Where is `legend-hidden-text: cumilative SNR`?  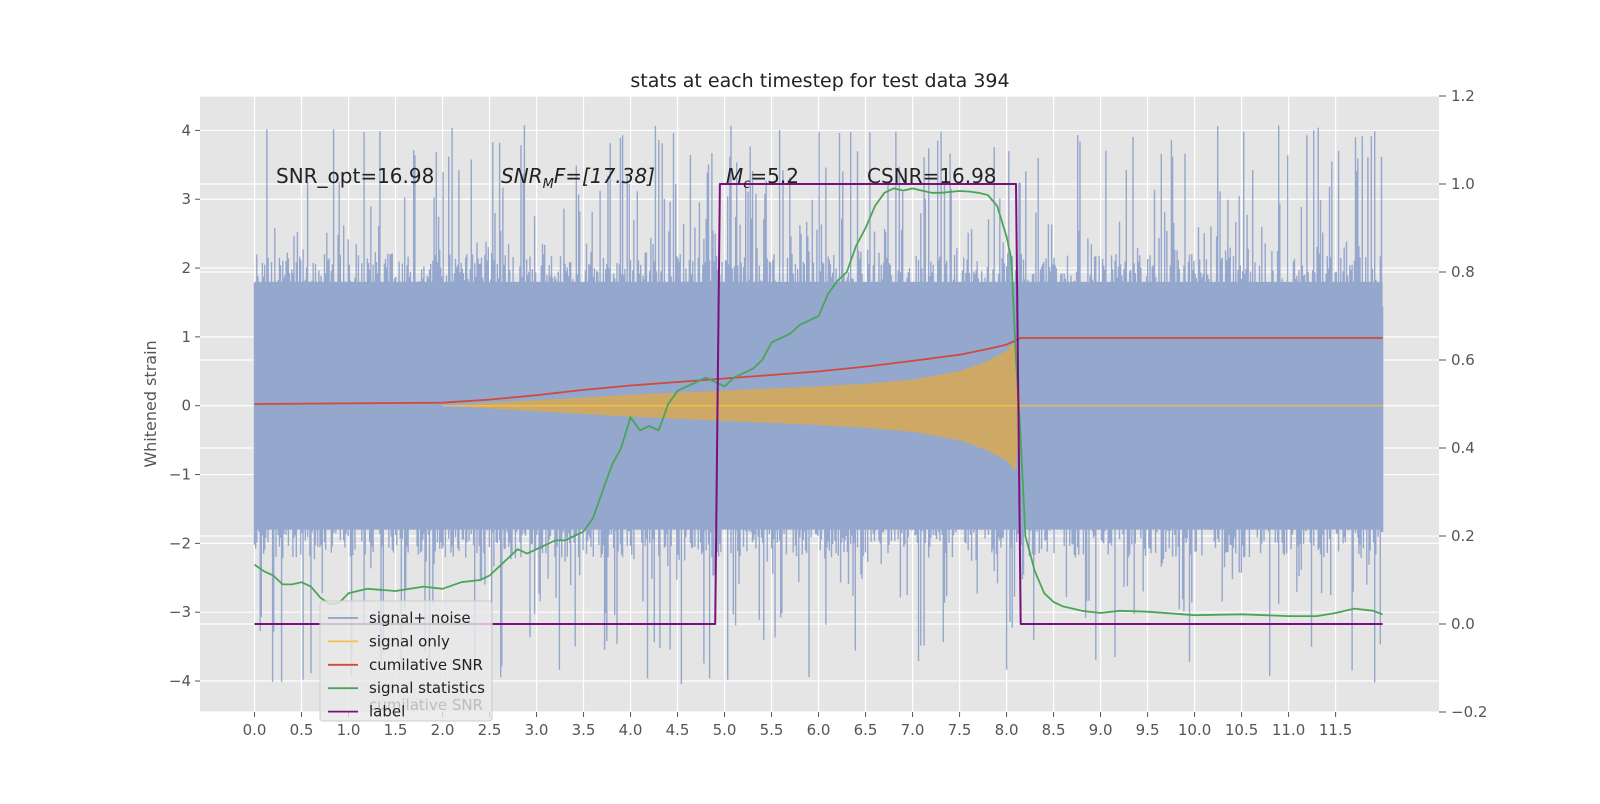 legend-hidden-text: cumilative SNR is located at coordinates (426, 705).